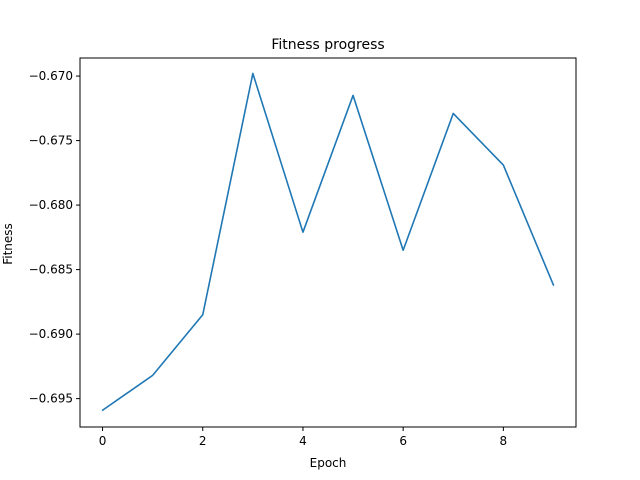 The width and height of the screenshot is (640, 480). Describe the element at coordinates (51, 76) in the screenshot. I see `y-tick-label: −0.670` at that location.